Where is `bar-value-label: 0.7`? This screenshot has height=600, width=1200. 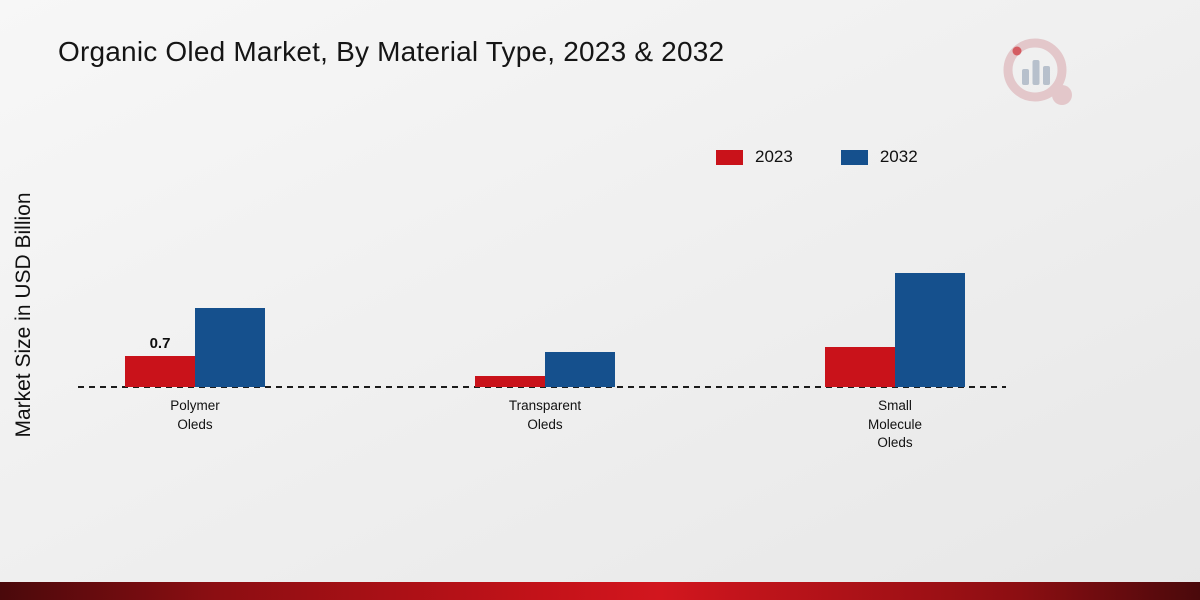 bar-value-label: 0.7 is located at coordinates (160, 344).